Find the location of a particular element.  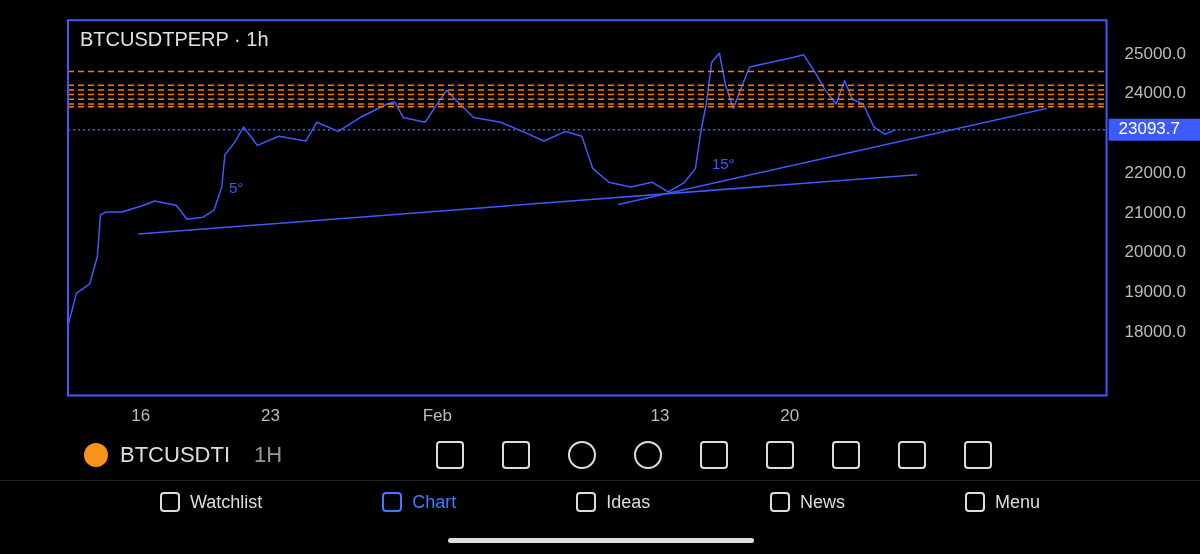

x-tick-label: 23 is located at coordinates (270, 416).